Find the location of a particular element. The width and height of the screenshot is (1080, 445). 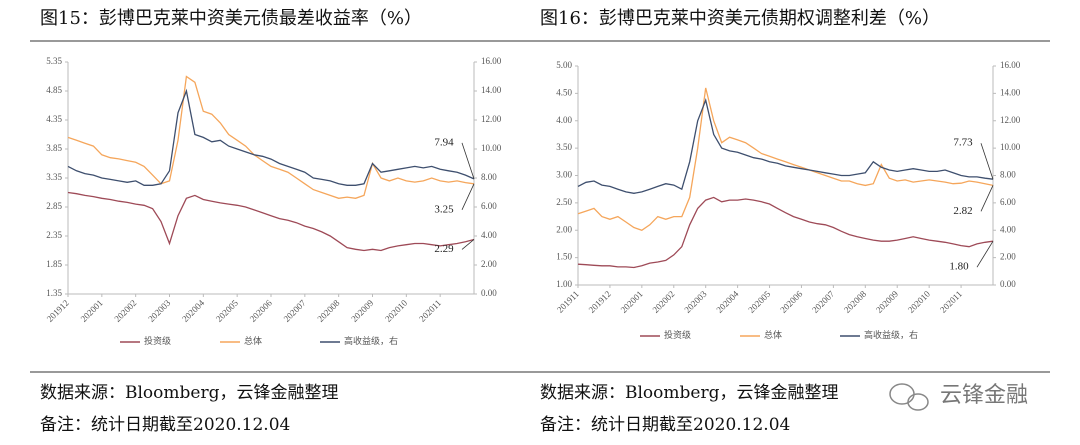

y-tick-label: 4.85 is located at coordinates (54, 90).